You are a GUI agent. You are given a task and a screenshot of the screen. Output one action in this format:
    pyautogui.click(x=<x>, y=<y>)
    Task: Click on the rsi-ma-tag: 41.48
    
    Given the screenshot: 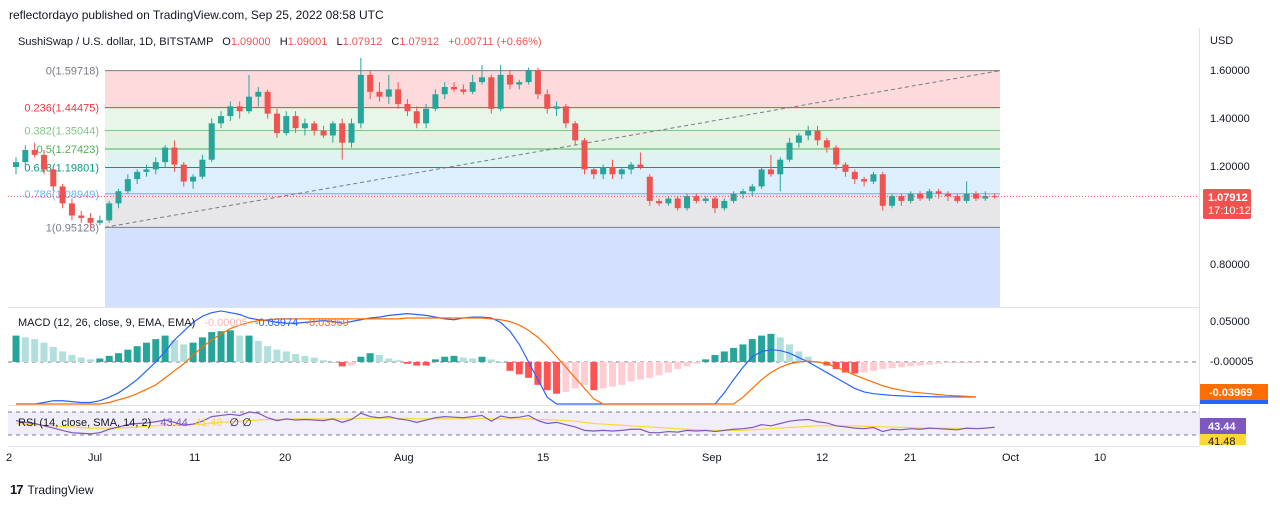 What is the action you would take?
    pyautogui.click(x=1223, y=441)
    